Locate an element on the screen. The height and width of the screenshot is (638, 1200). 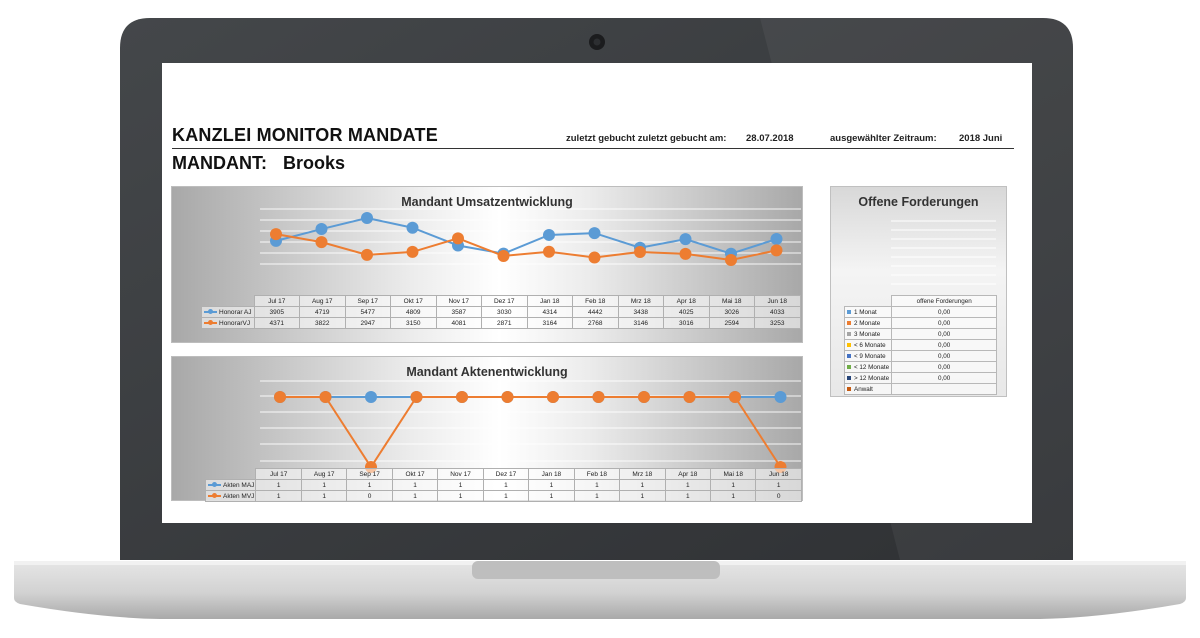
receivables-row-label: > 12 Monate is located at coordinates (868, 378).